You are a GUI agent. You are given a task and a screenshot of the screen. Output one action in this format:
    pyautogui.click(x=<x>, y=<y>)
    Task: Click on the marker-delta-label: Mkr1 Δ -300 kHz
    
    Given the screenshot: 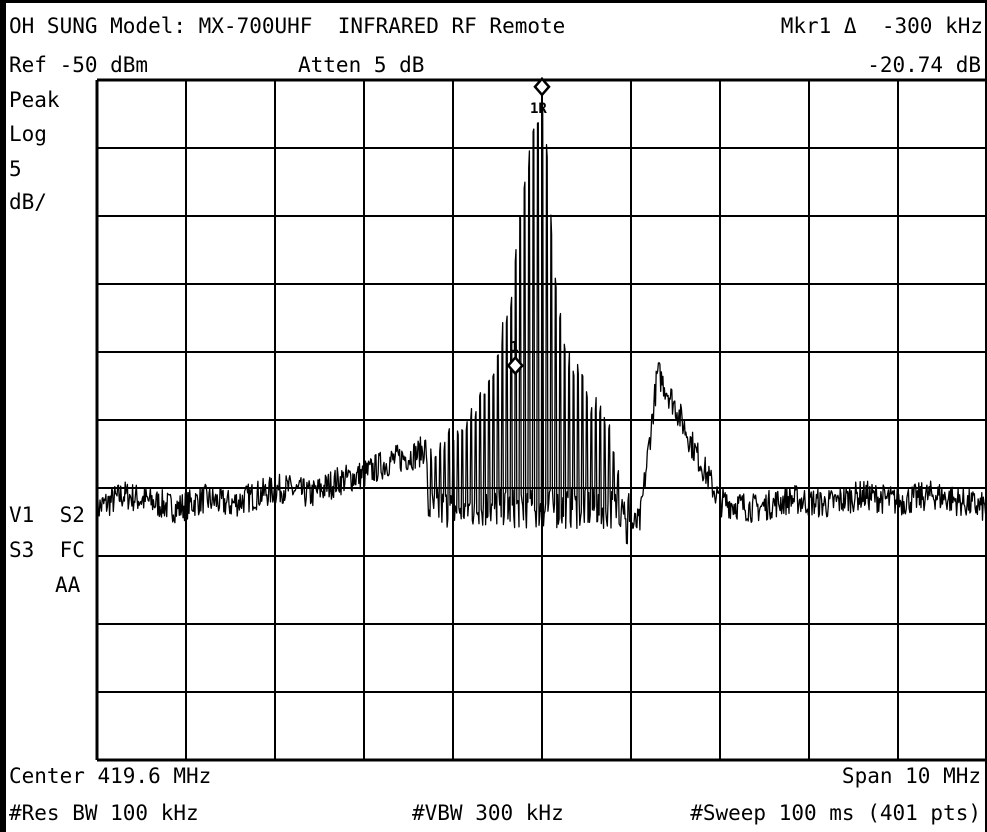 What is the action you would take?
    pyautogui.click(x=881, y=26)
    